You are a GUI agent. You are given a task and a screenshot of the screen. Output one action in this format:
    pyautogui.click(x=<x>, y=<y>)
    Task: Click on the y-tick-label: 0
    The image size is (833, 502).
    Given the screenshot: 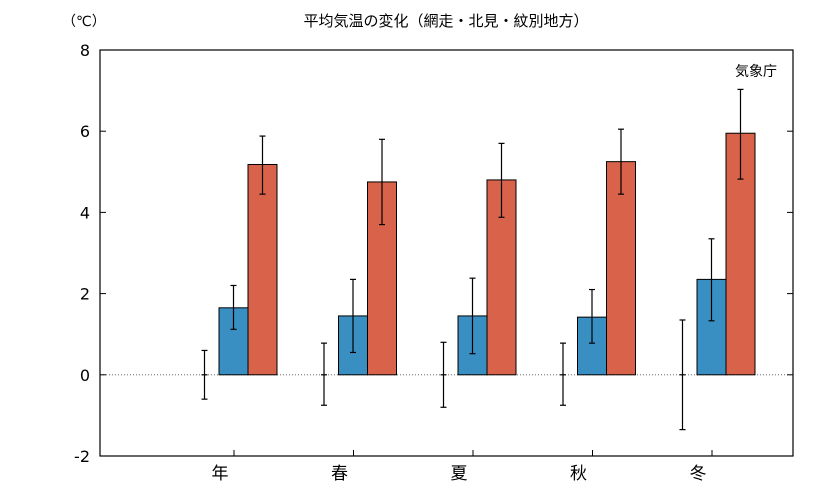 What is the action you would take?
    pyautogui.click(x=85, y=375)
    